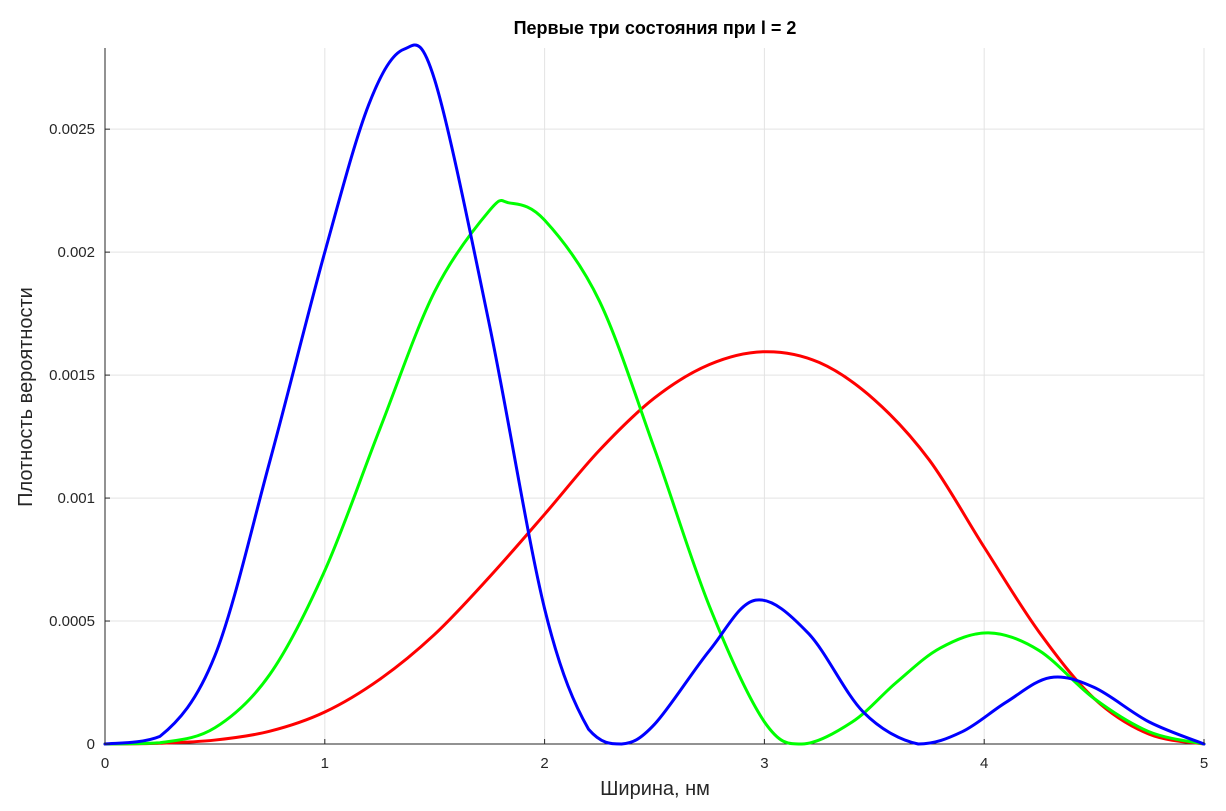  What do you see at coordinates (72, 129) in the screenshot?
I see `y-tick-label: 0.0025` at bounding box center [72, 129].